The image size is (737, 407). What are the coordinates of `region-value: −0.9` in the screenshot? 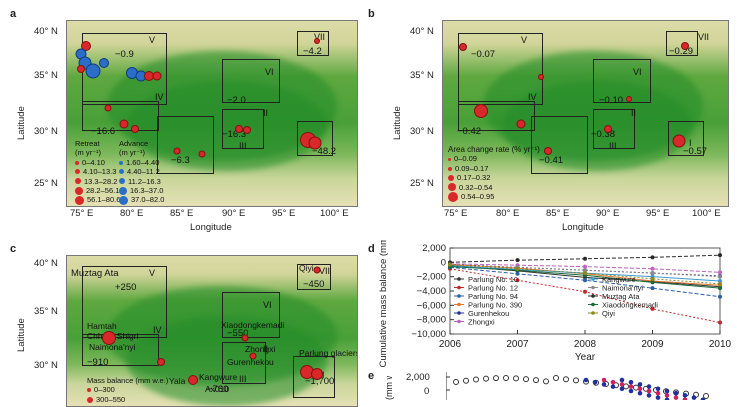 It's located at (124, 54).